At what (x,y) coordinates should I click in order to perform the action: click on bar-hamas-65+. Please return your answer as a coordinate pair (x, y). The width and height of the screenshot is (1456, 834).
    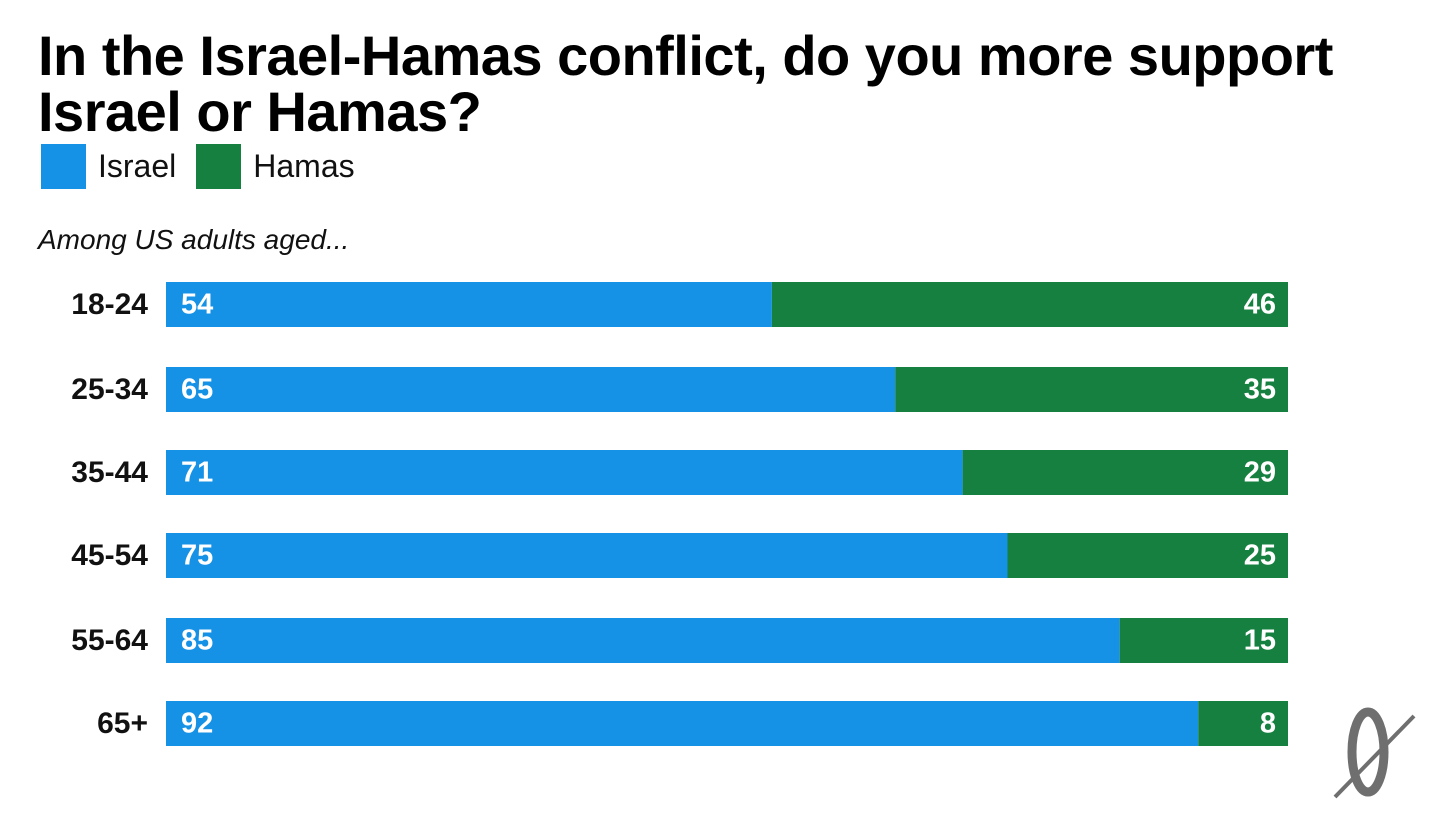
    Looking at the image, I should click on (1243, 723).